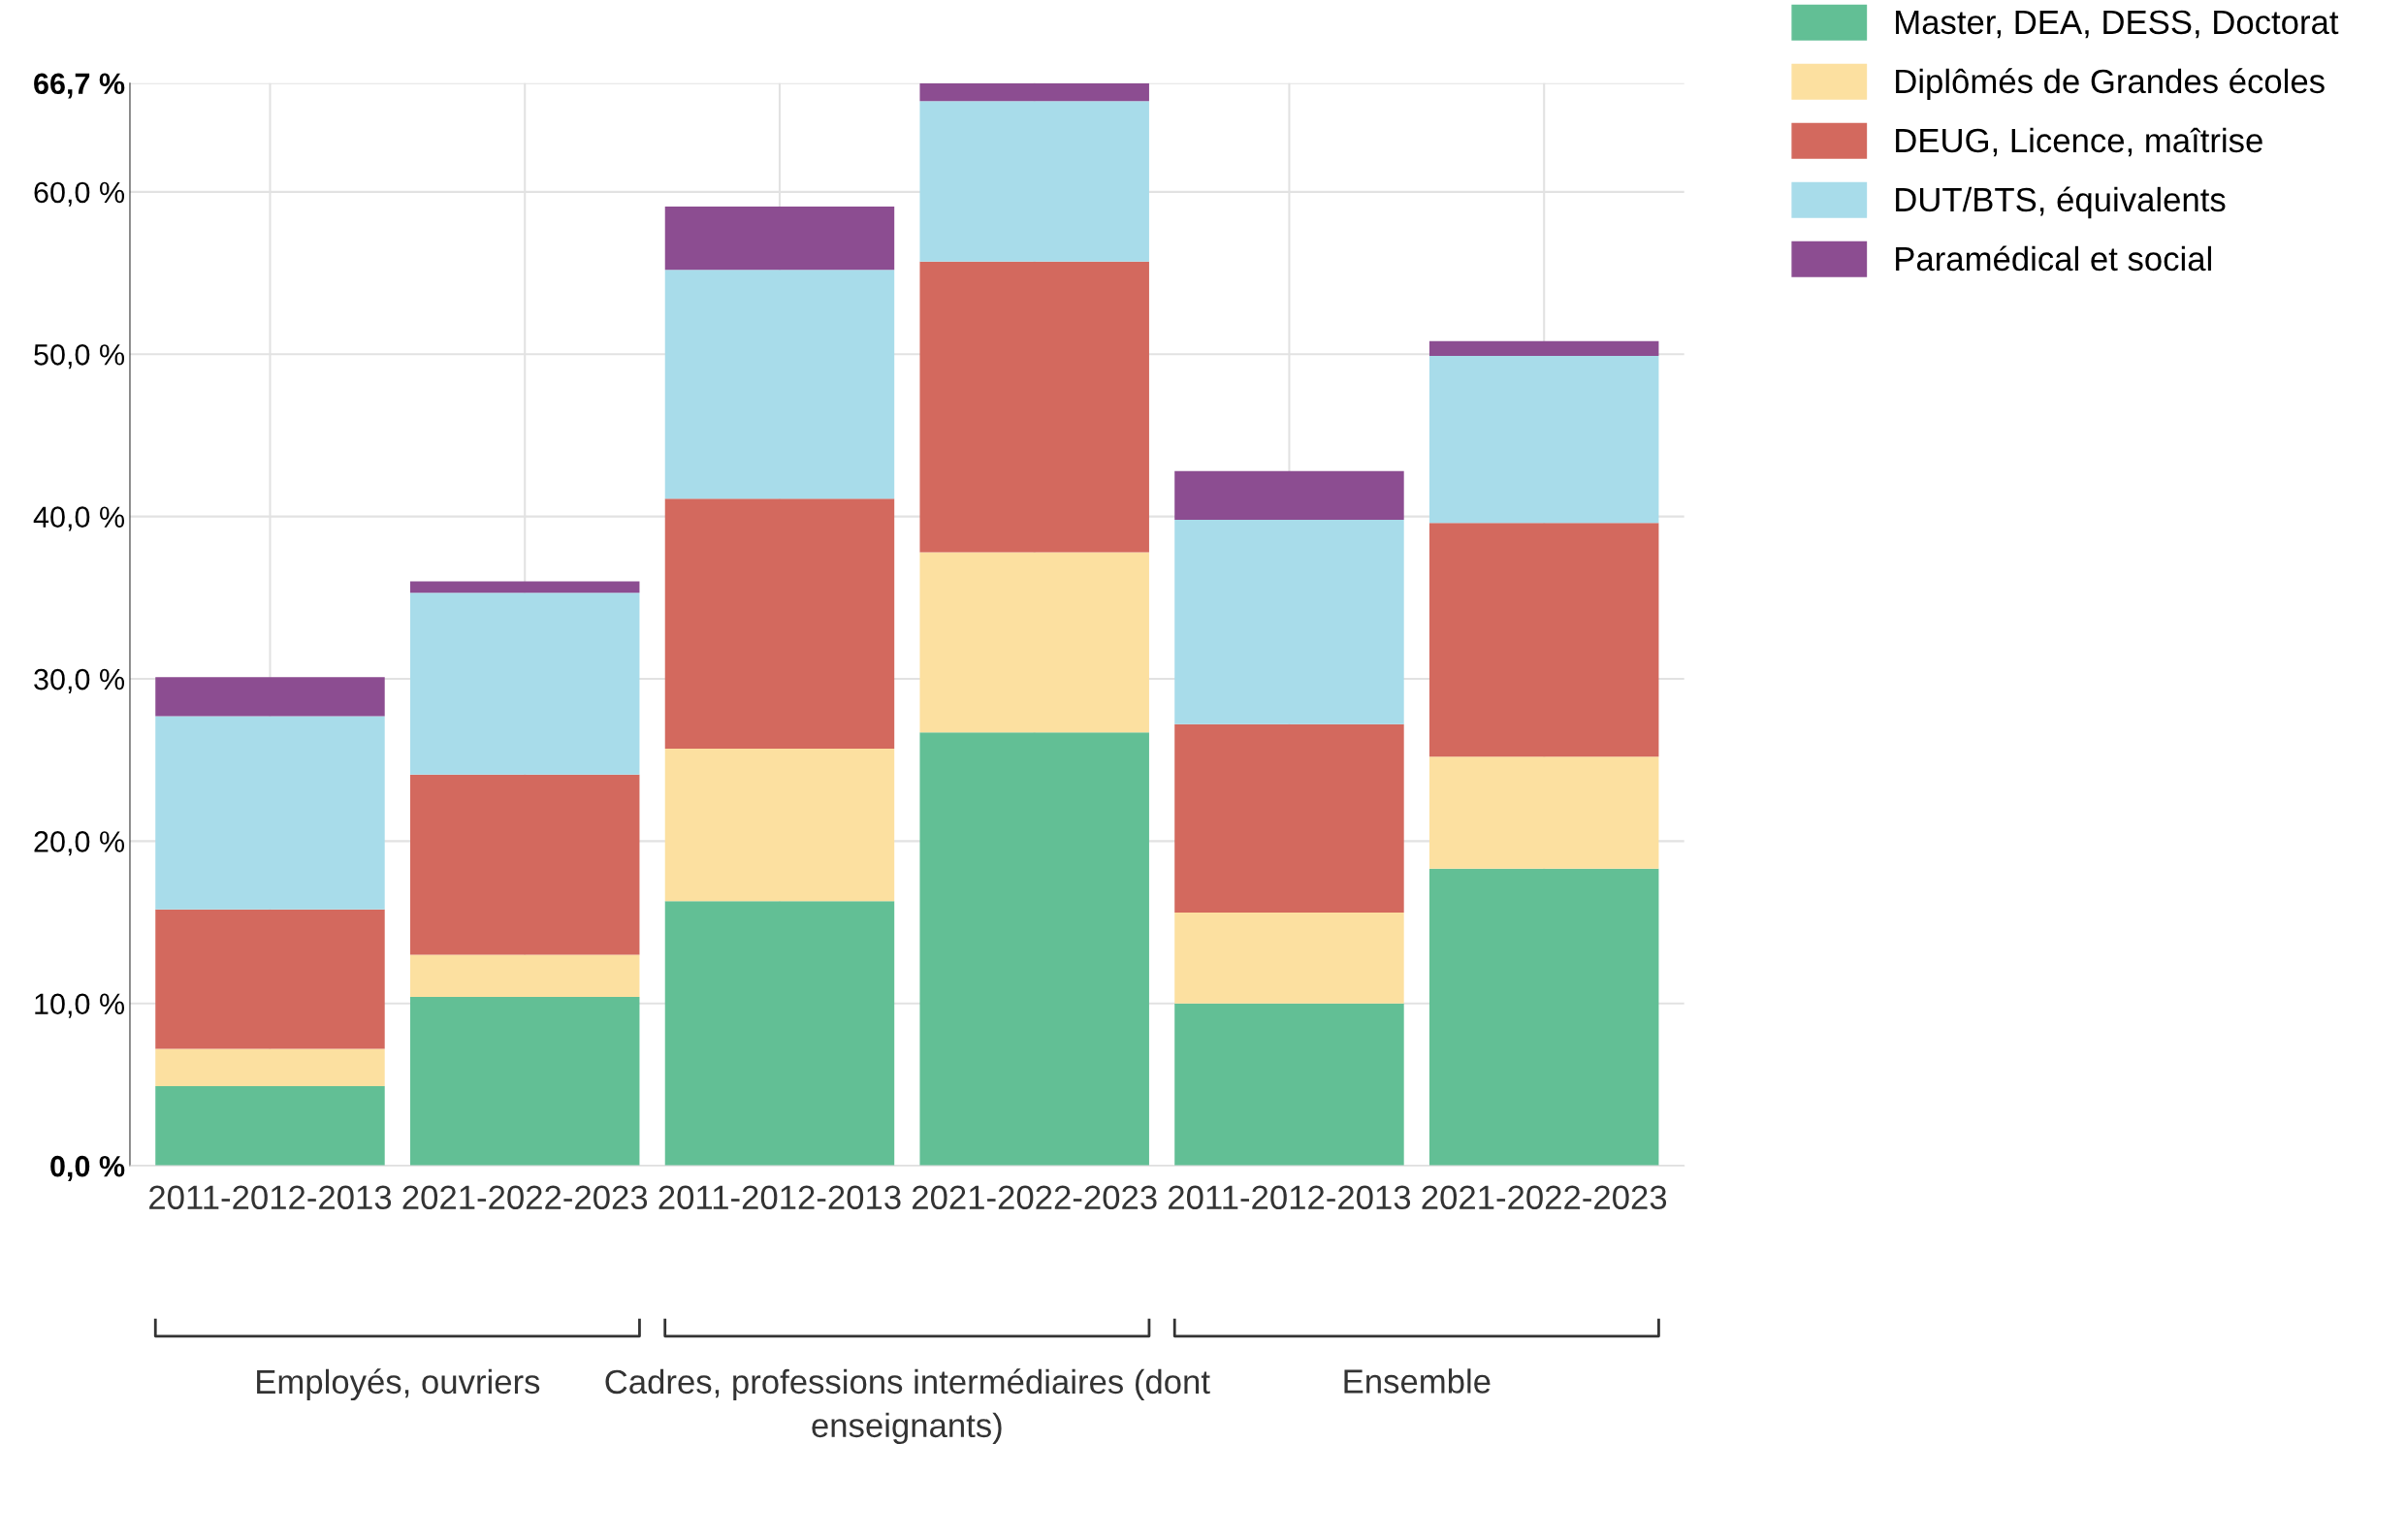 This screenshot has height=1540, width=2406. Describe the element at coordinates (398, 1384) in the screenshot. I see `text: Employés, ouvriers` at that location.